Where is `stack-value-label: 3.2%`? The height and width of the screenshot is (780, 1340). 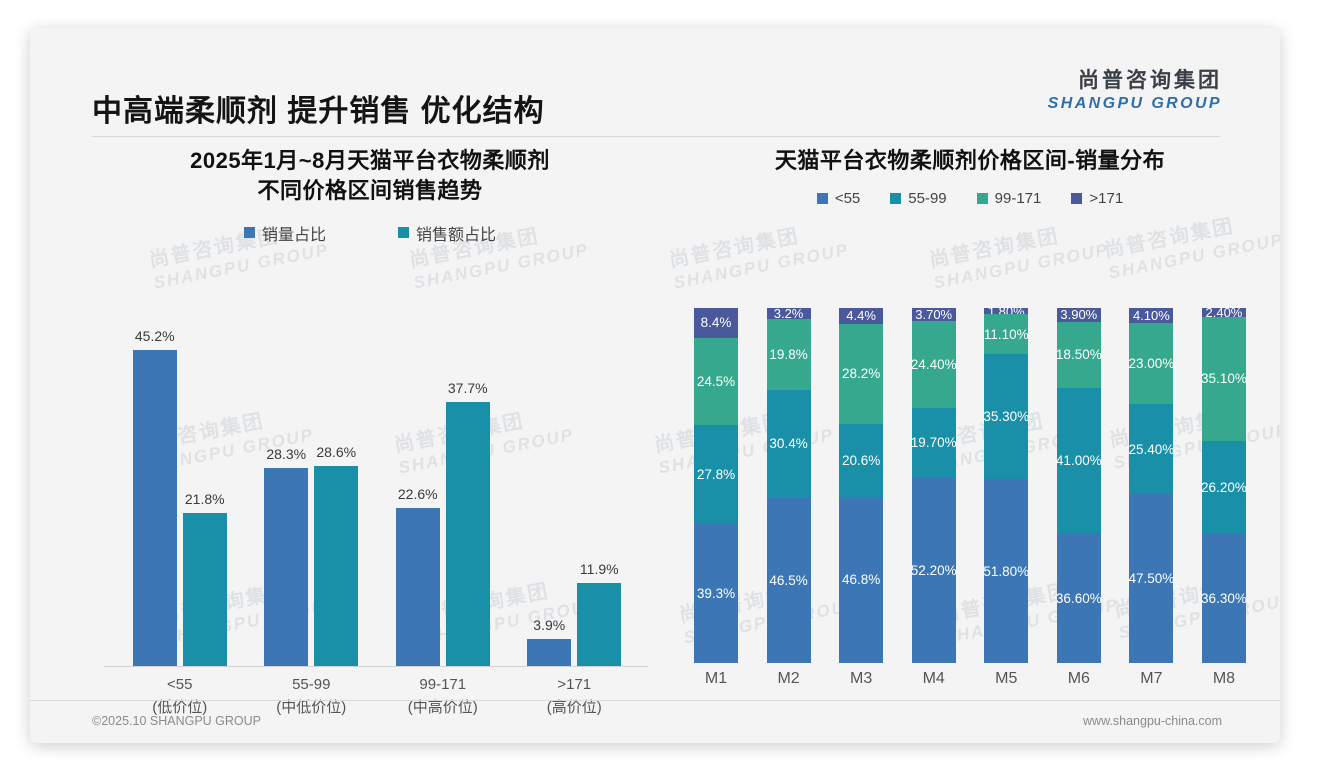
stack-value-label: 3.2% is located at coordinates (788, 314).